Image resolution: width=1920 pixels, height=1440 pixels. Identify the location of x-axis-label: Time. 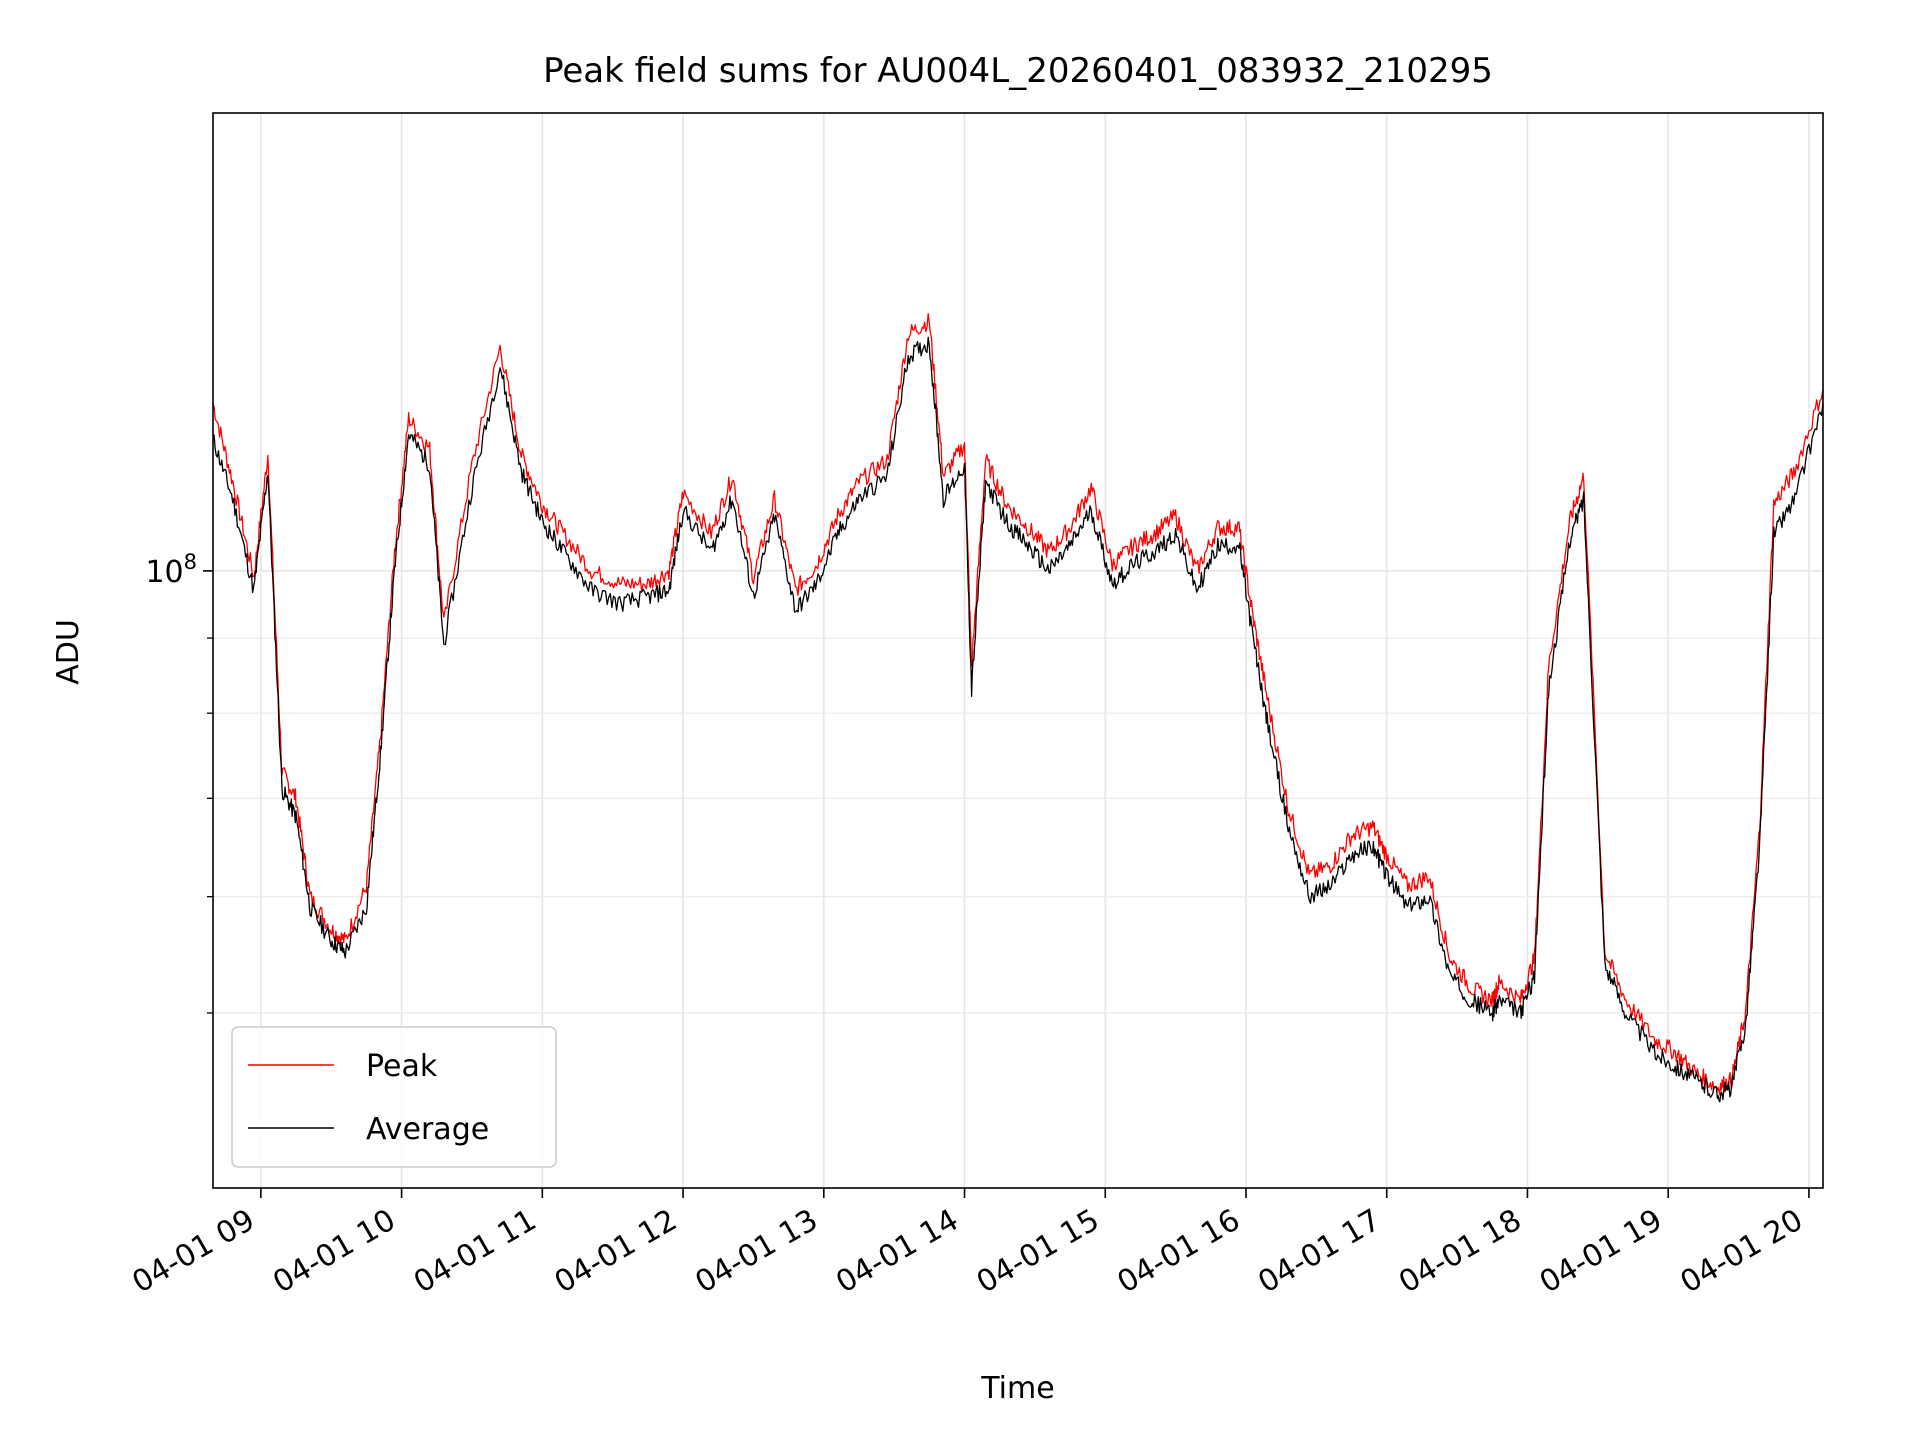
(1017, 1388).